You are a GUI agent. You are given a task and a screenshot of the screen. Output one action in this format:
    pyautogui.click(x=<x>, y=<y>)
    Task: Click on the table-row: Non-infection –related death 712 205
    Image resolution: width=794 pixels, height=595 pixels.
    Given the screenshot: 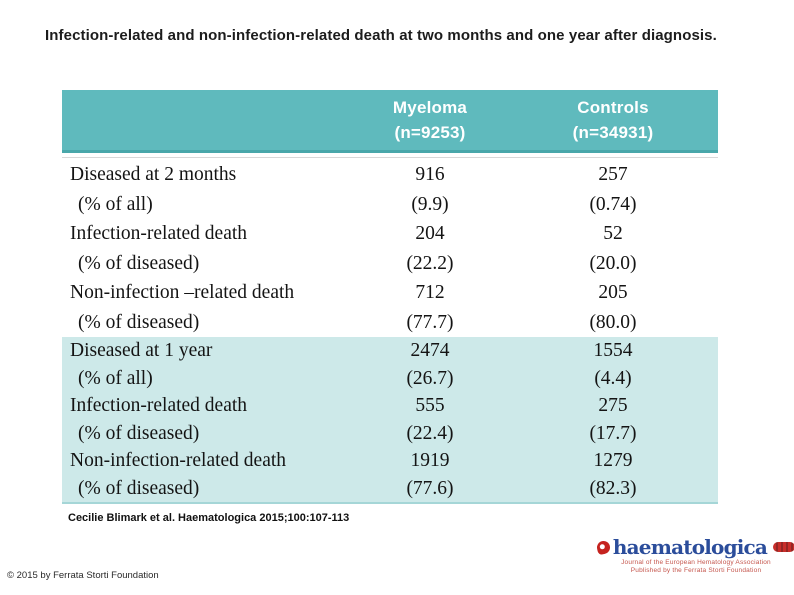 What is the action you would take?
    pyautogui.click(x=390, y=293)
    